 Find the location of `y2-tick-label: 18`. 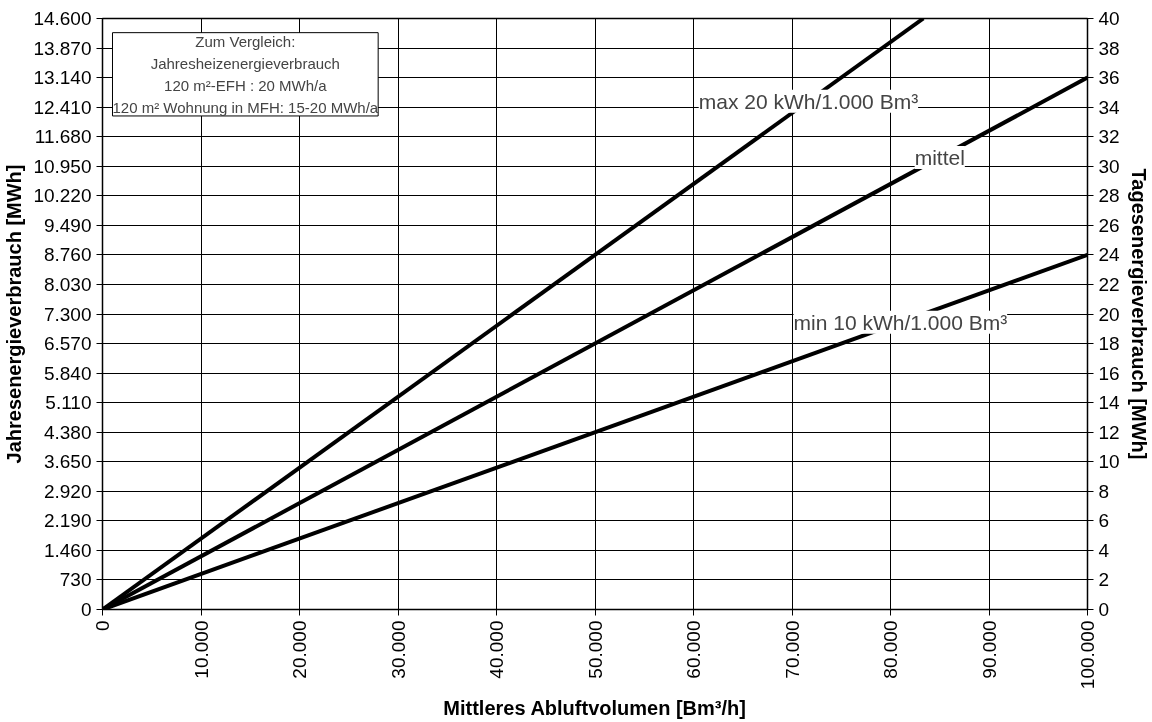

y2-tick-label: 18 is located at coordinates (1109, 344).